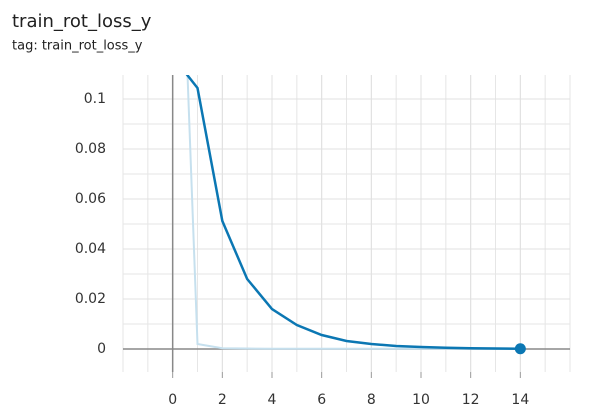  I want to click on x-tick-label: 10, so click(421, 400).